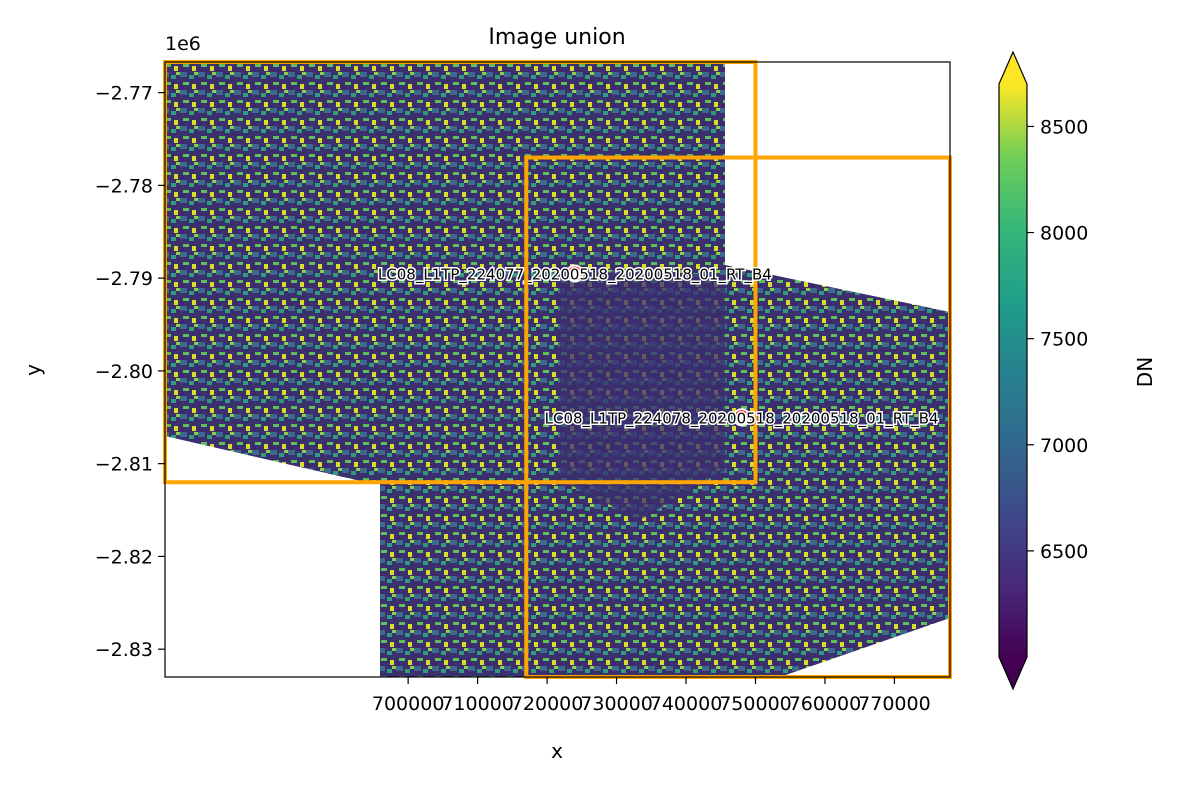 This screenshot has height=785, width=1177. Describe the element at coordinates (894, 704) in the screenshot. I see `x-tick-label: 770000` at that location.